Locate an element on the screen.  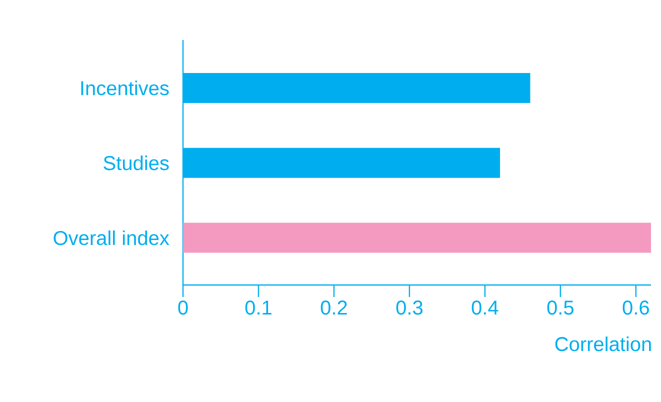
x-tick-label: 0 is located at coordinates (183, 307).